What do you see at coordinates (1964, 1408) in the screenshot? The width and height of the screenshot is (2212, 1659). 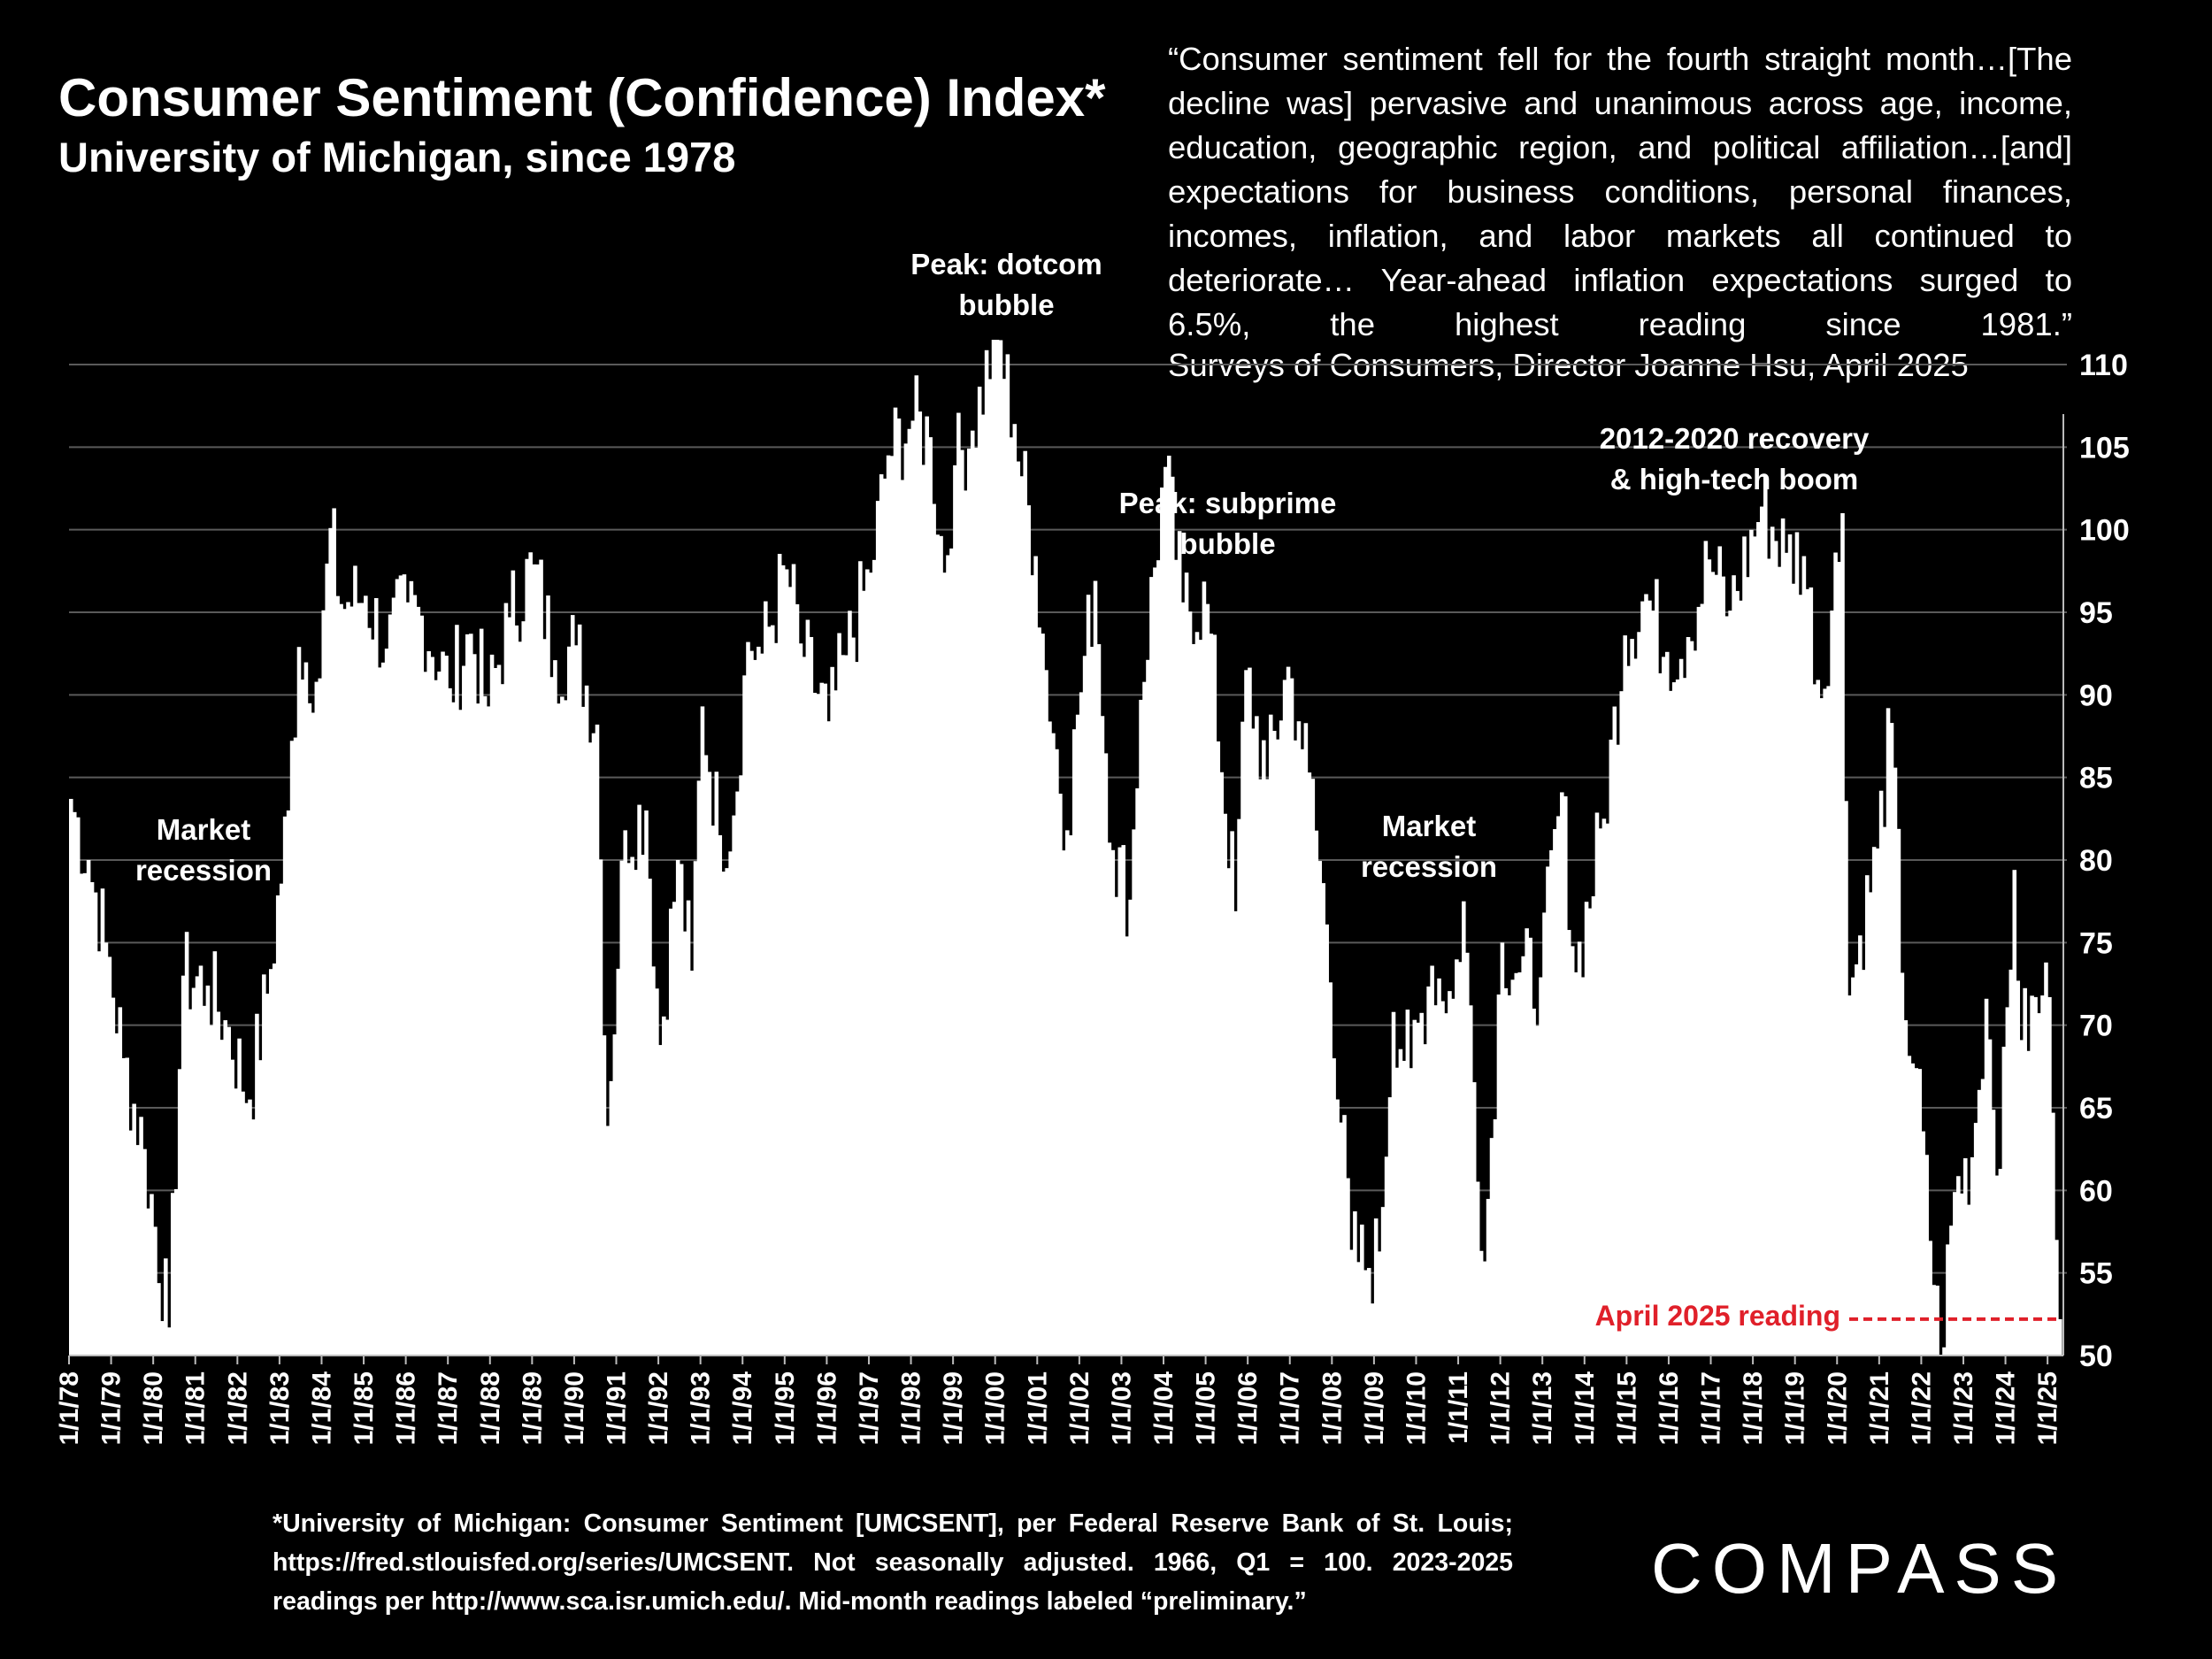 I see `x-tick-label: 1/1/23` at bounding box center [1964, 1408].